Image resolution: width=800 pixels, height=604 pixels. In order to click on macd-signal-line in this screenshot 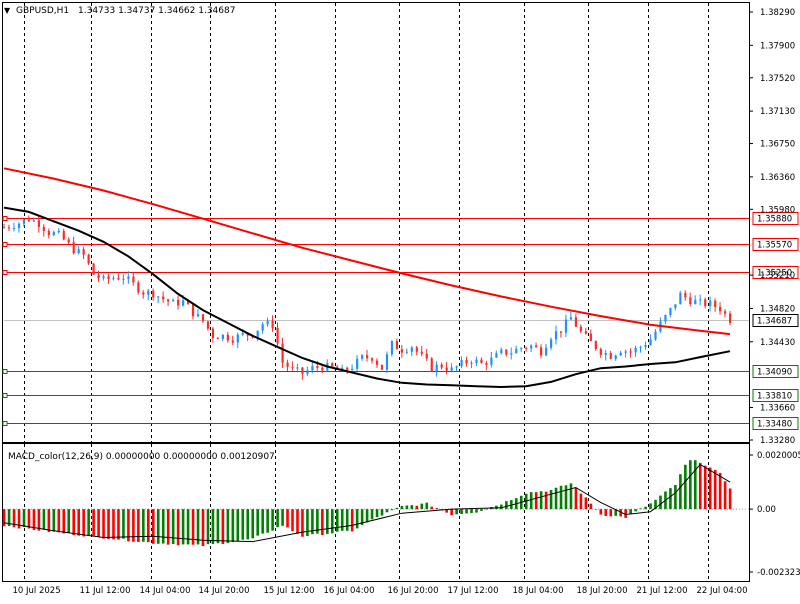, I will do `click(367, 503)`.